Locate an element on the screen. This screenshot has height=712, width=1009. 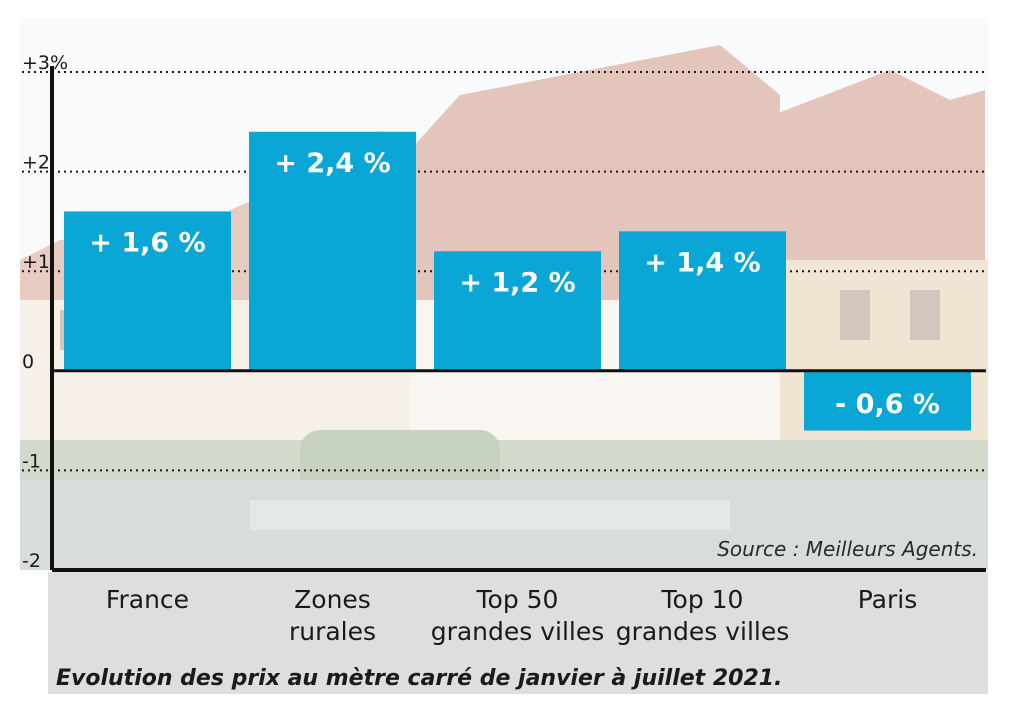
bar-value-label: - 0,6 % is located at coordinates (887, 404).